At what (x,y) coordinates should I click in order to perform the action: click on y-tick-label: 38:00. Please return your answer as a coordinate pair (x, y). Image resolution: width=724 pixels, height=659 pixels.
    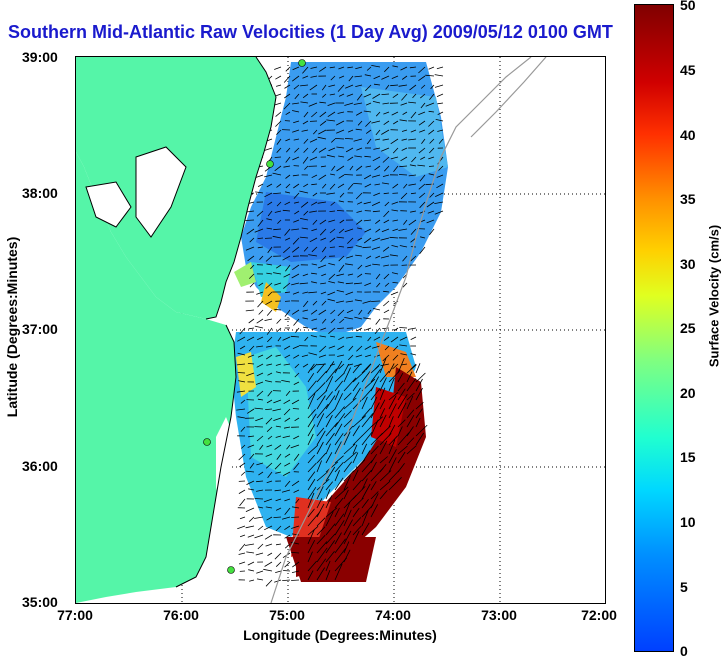
    Looking at the image, I should click on (40, 193).